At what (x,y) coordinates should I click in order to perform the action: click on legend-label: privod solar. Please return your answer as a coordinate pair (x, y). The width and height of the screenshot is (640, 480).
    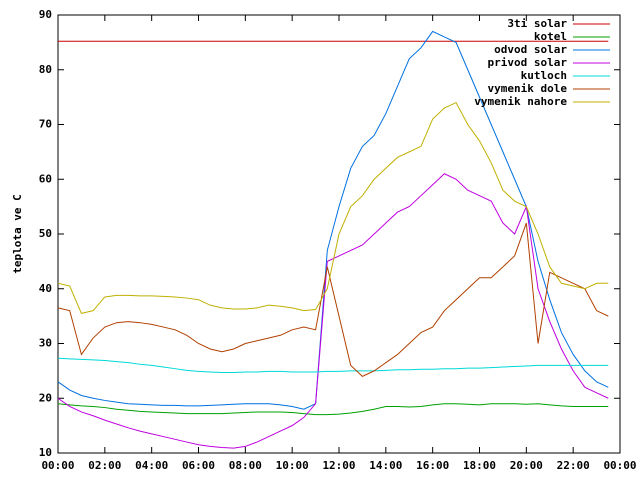
    Looking at the image, I should click on (528, 62).